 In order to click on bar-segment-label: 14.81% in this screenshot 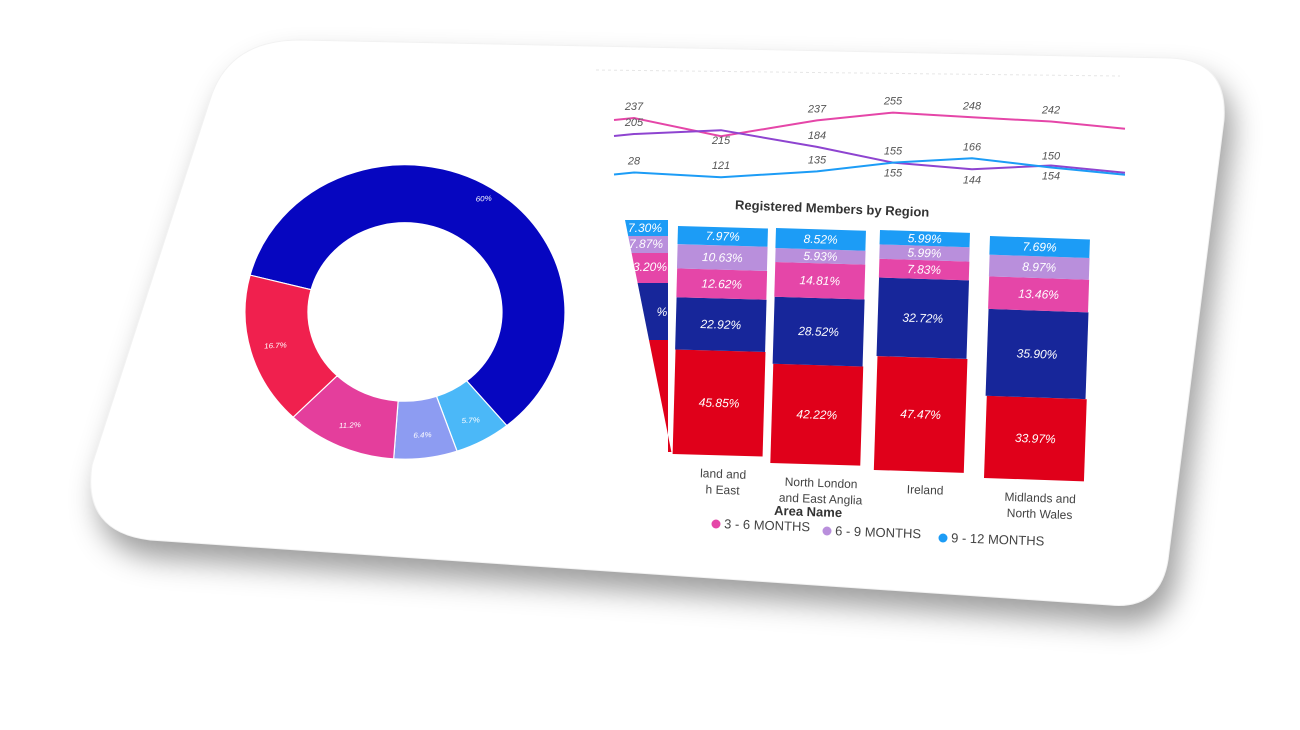, I will do `click(819, 280)`.